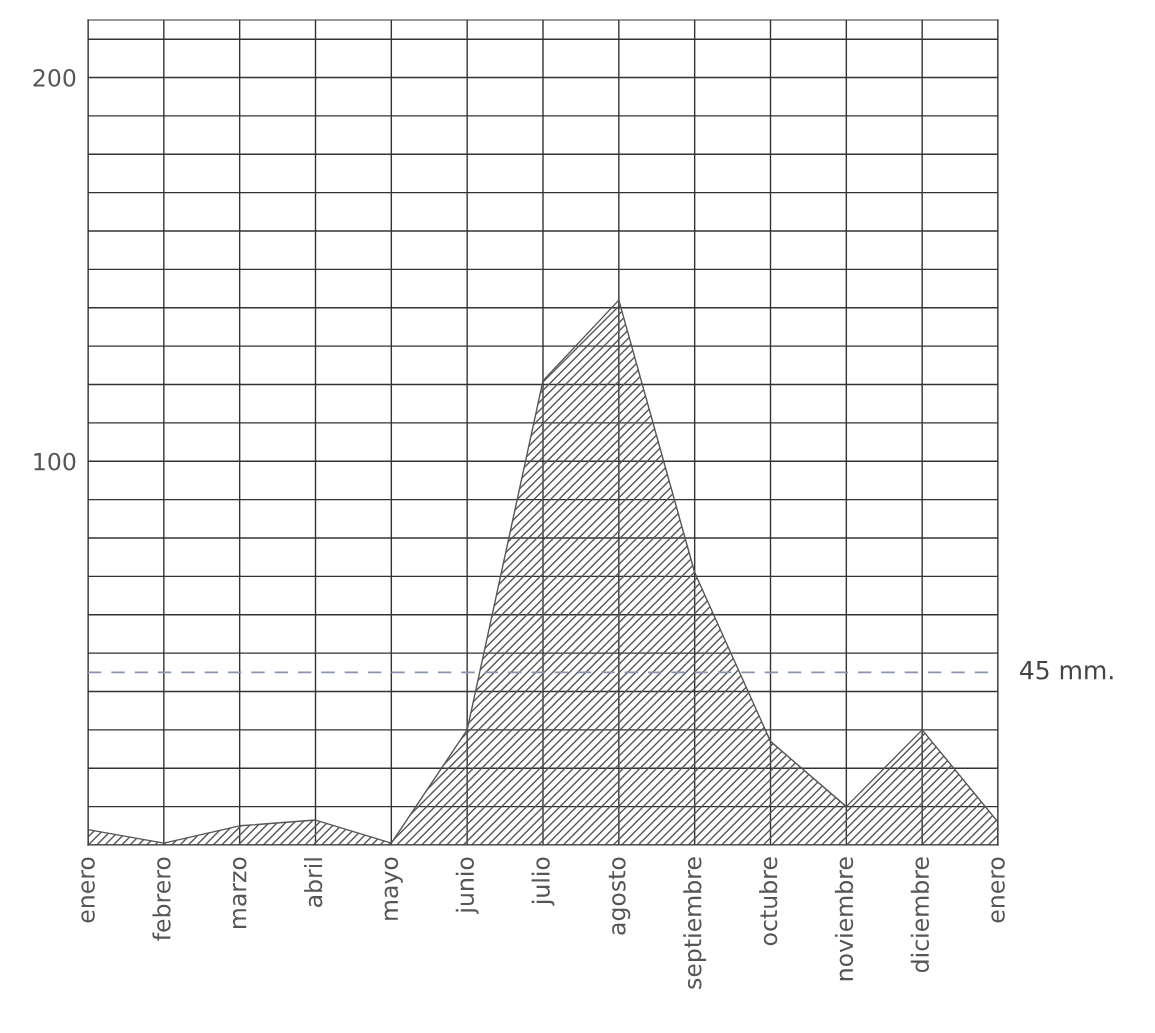 Image resolution: width=1155 pixels, height=1033 pixels. What do you see at coordinates (543, 881) in the screenshot?
I see `x-tick-label: julio` at bounding box center [543, 881].